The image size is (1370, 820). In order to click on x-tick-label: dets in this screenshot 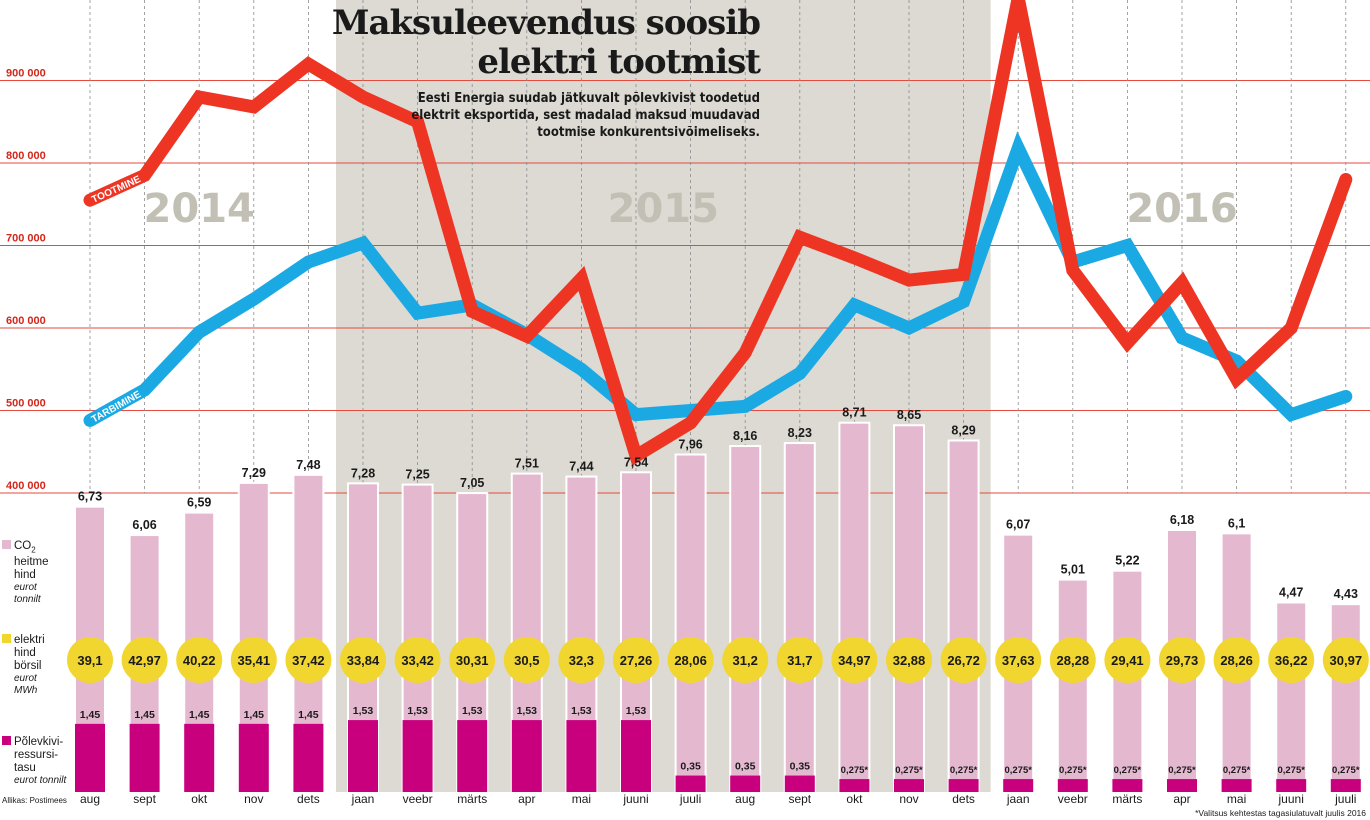, I will do `click(963, 799)`.